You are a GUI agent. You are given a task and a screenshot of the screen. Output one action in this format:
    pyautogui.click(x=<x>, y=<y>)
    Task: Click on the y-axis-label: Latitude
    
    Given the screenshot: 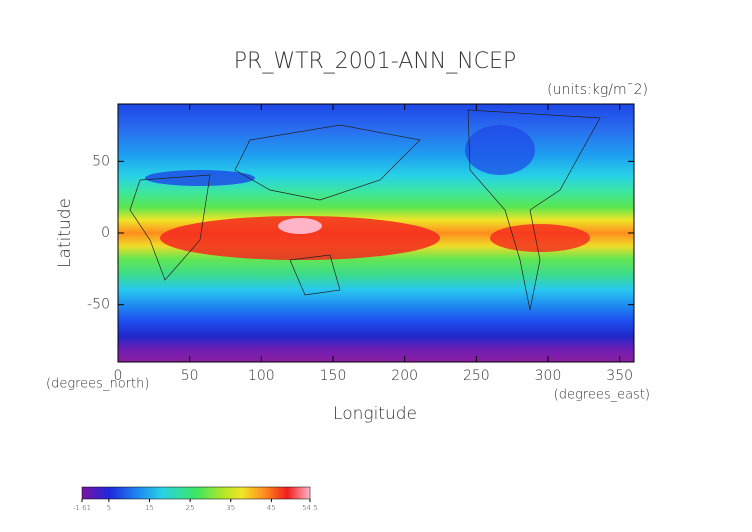 What is the action you would take?
    pyautogui.click(x=65, y=233)
    